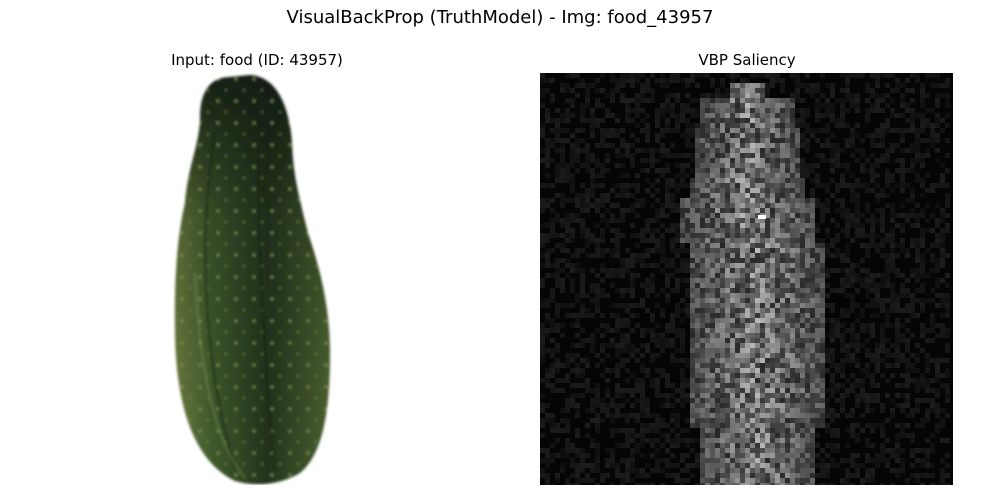 The height and width of the screenshot is (500, 1000). What do you see at coordinates (257, 60) in the screenshot?
I see `input-panel-title: Input: food (ID: 43957)` at bounding box center [257, 60].